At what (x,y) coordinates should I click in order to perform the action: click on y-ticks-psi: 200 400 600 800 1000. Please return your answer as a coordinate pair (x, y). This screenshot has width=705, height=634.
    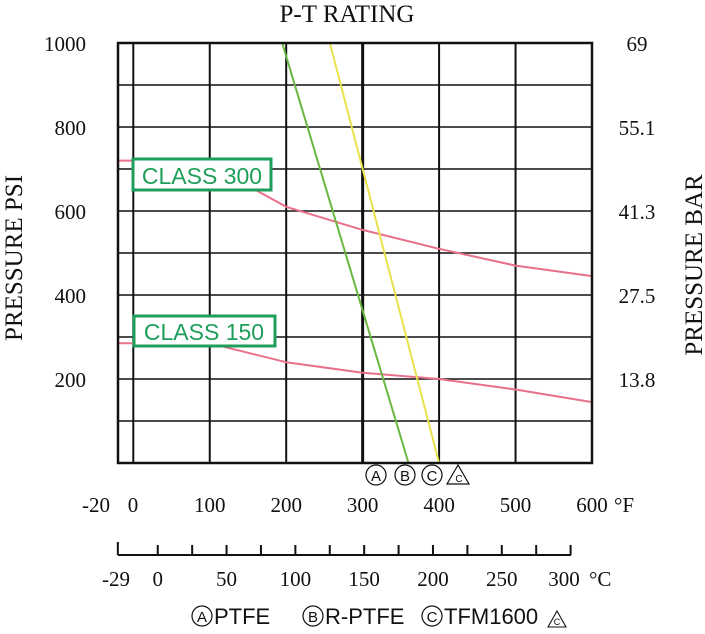
    Looking at the image, I should click on (65, 212).